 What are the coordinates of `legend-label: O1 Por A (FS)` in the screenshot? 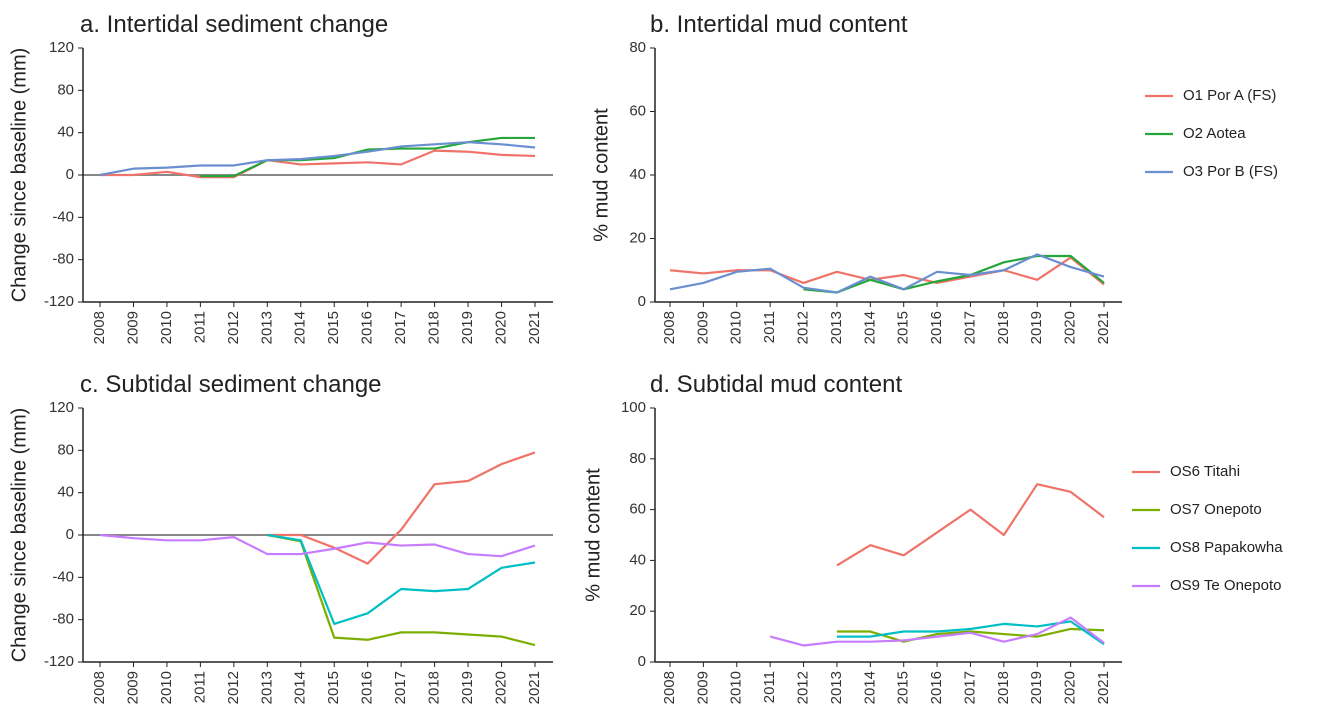 It's located at (1229, 95).